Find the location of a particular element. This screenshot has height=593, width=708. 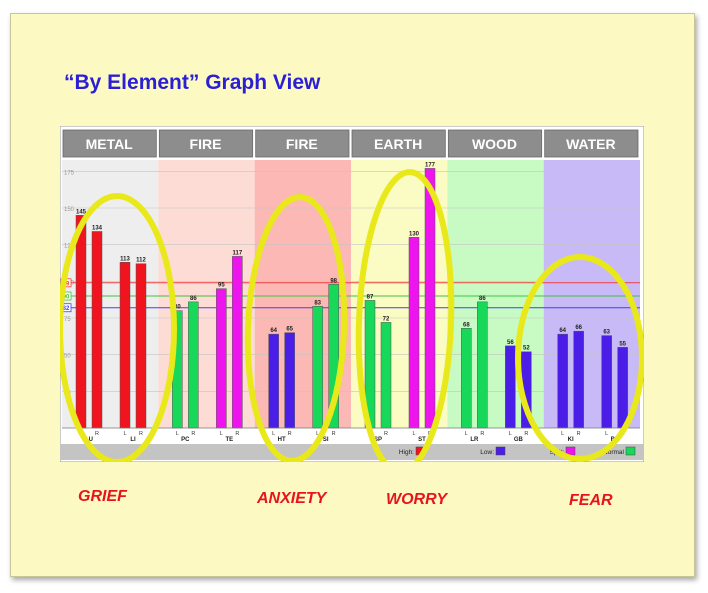

element-header-label: EARTH is located at coordinates (398, 144).